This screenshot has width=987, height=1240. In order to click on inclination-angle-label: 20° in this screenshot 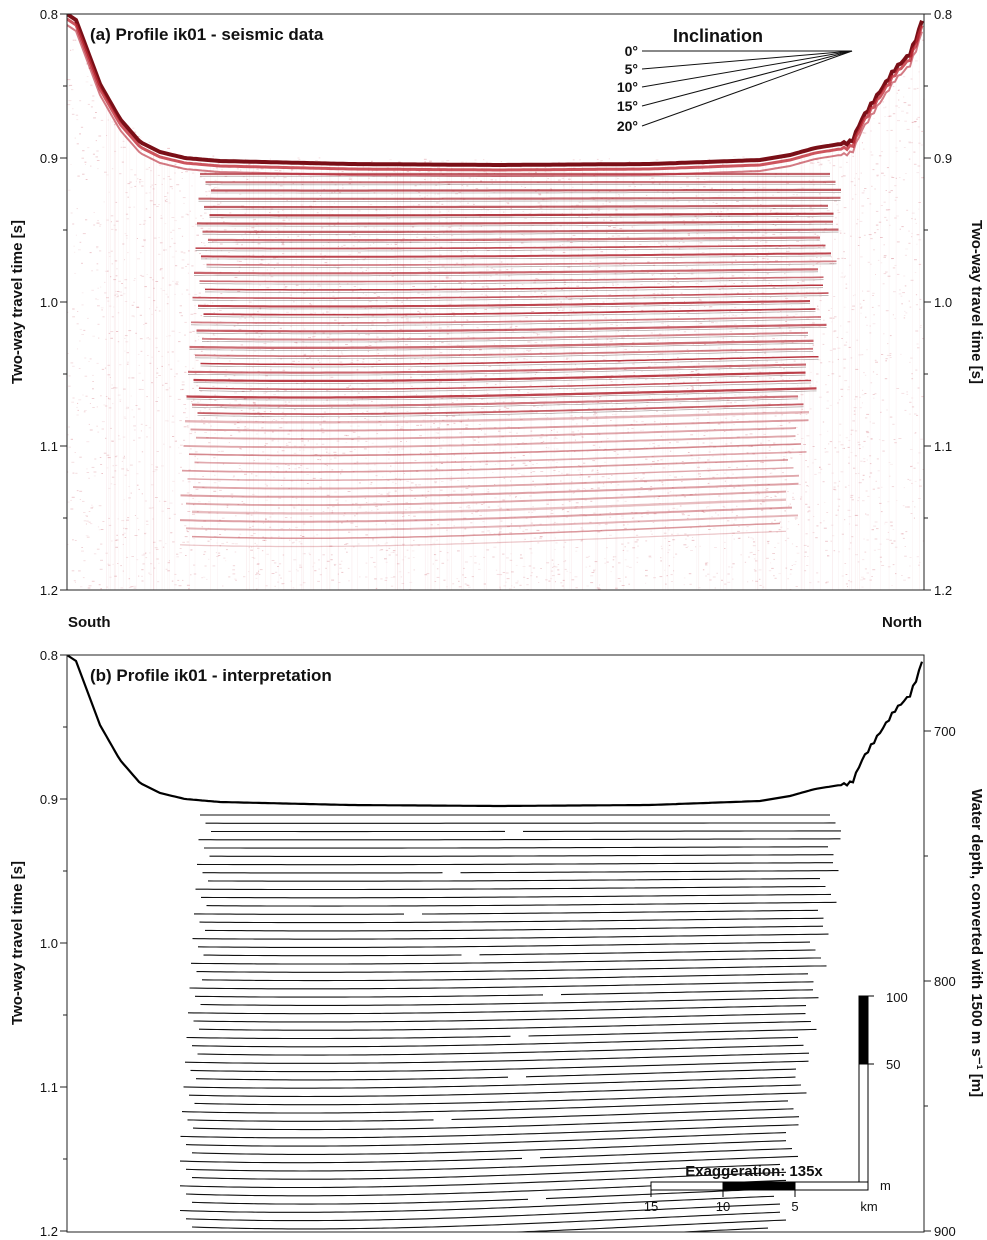, I will do `click(627, 126)`.